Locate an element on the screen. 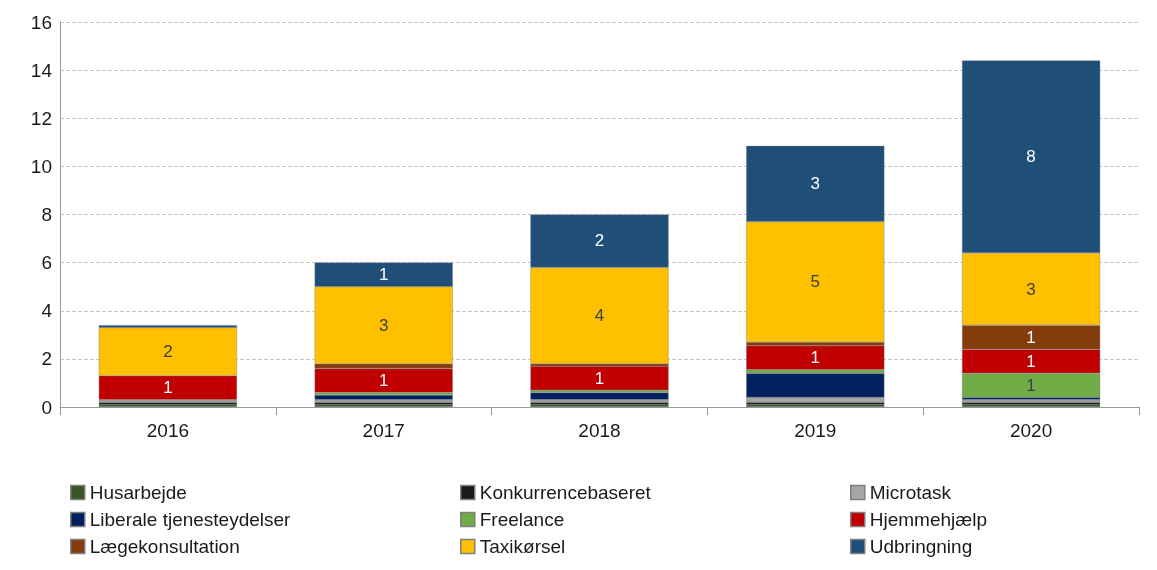 The image size is (1157, 570). legend-label: Lægekonsultation is located at coordinates (164, 546).